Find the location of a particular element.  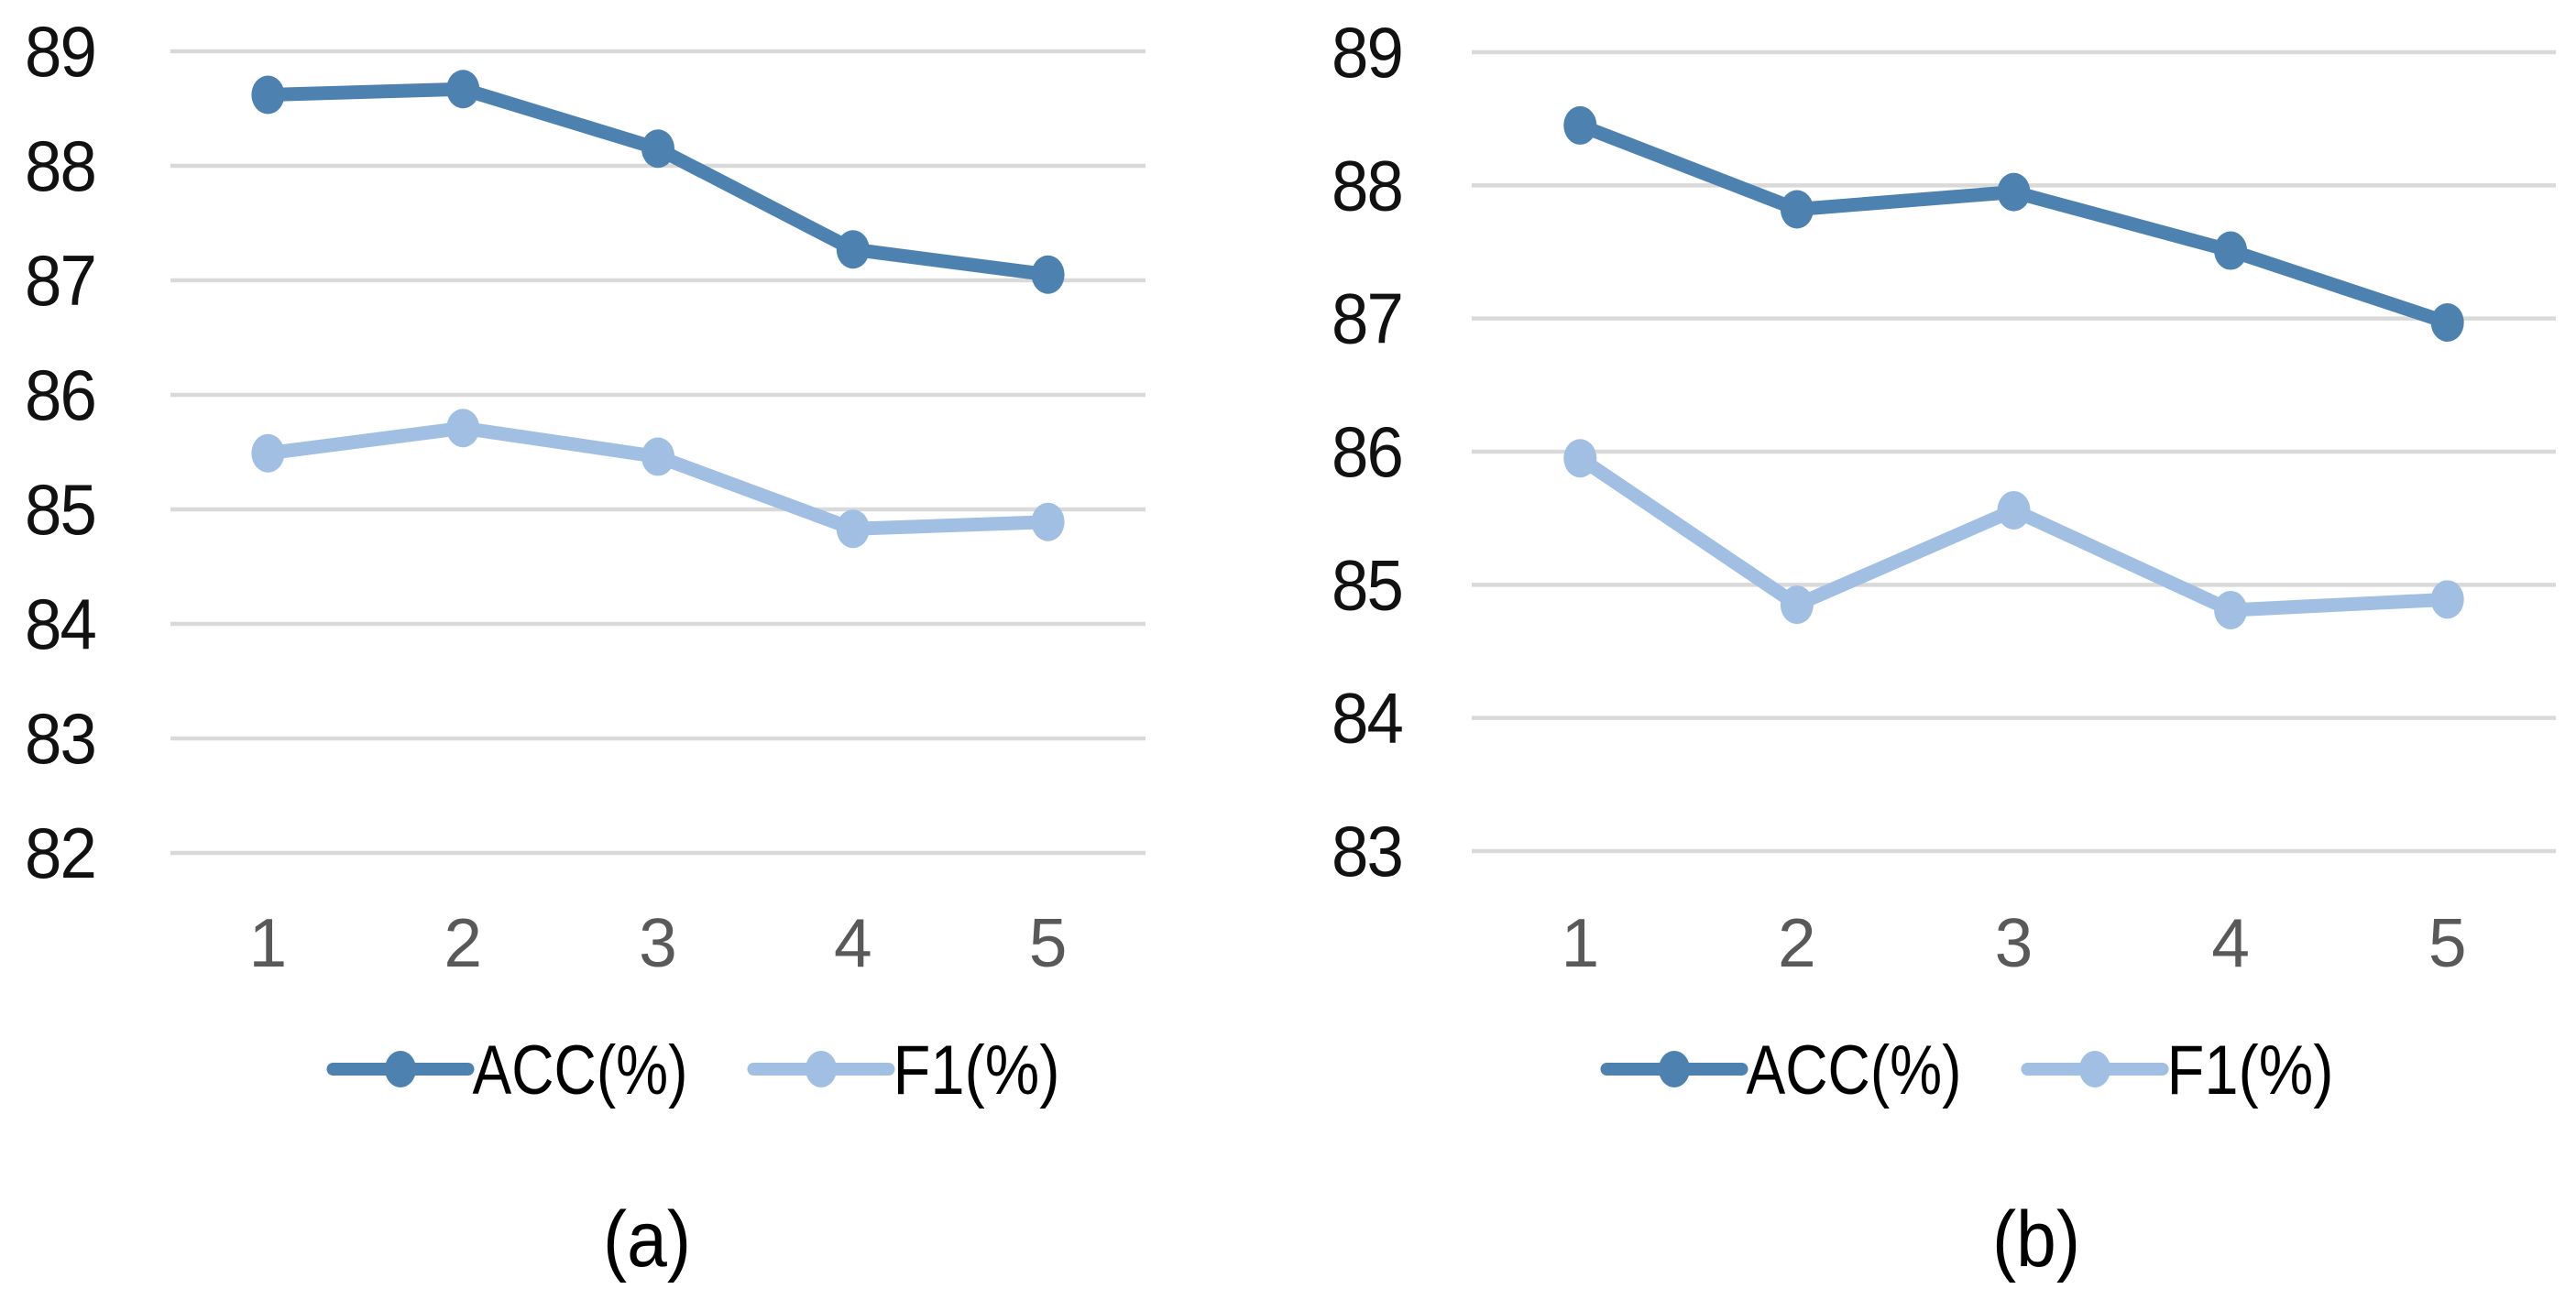

chart-caption: (b) is located at coordinates (2036, 1240).